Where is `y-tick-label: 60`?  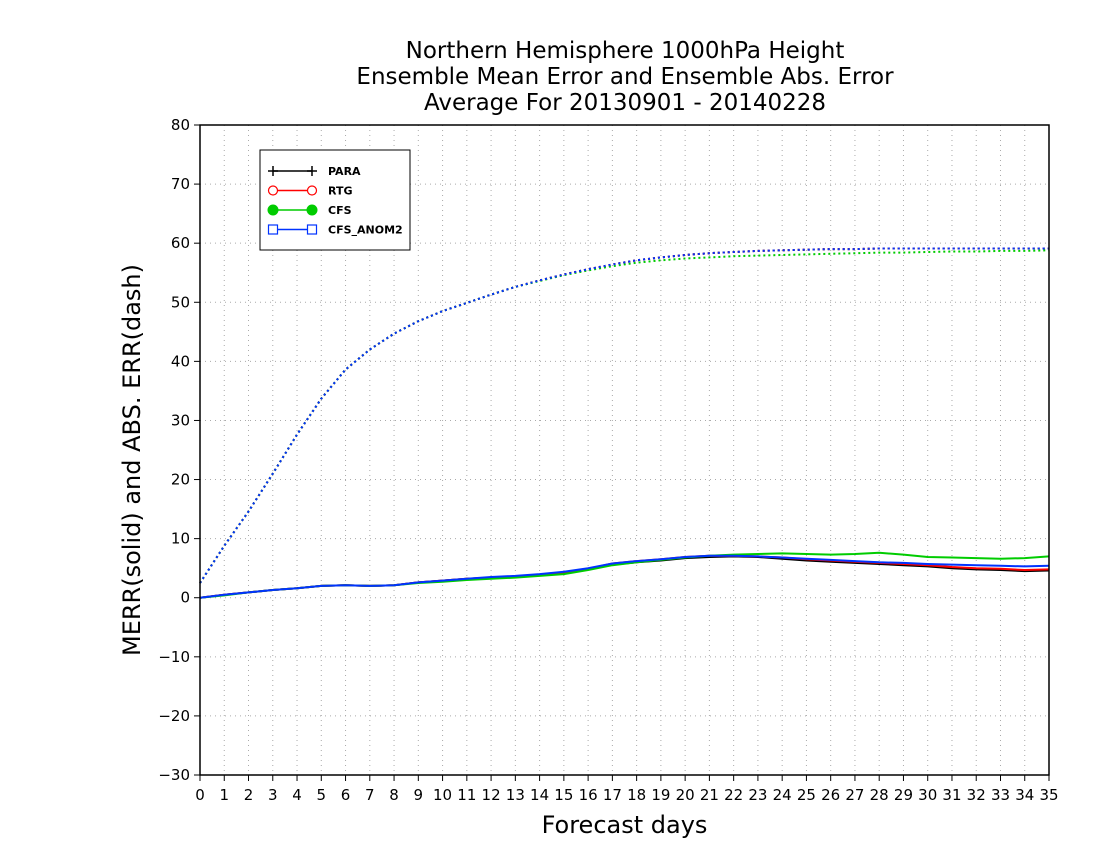 y-tick-label: 60 is located at coordinates (180, 243).